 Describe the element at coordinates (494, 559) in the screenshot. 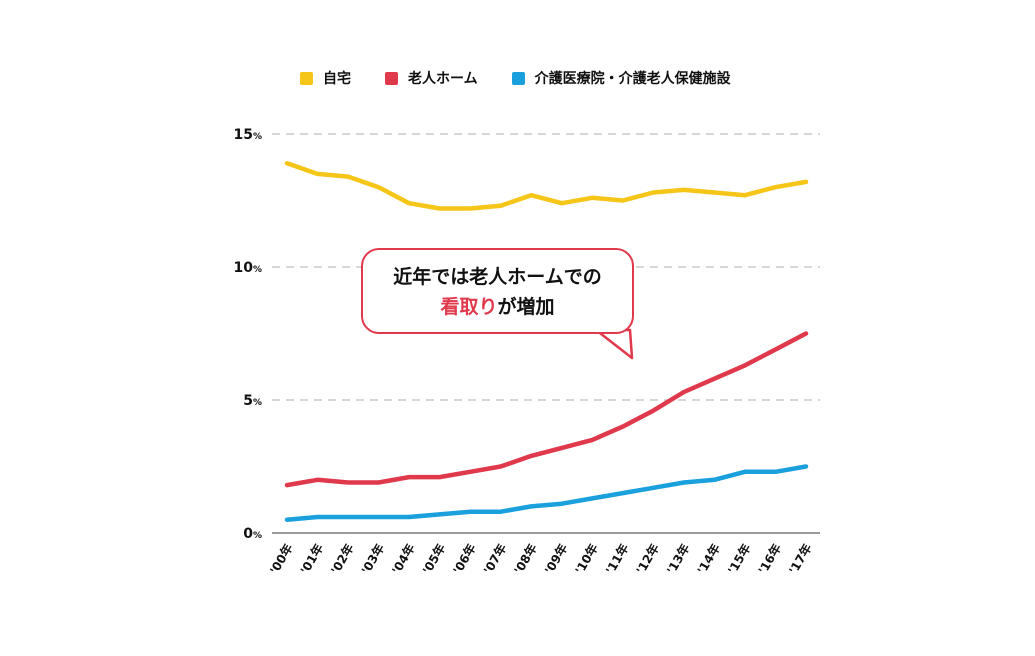

I see `x-tick-label: '07年` at that location.